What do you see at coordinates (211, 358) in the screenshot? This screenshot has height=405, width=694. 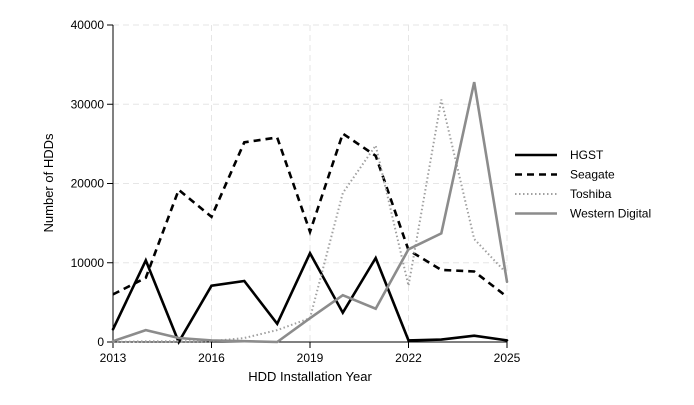 I see `x-tick-label: 2016` at bounding box center [211, 358].